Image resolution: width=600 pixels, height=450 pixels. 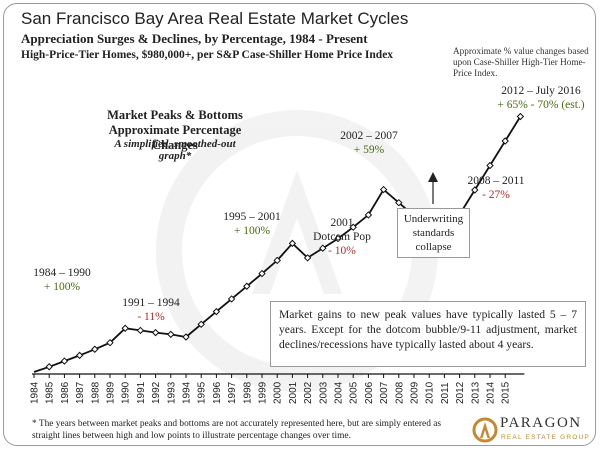 What do you see at coordinates (496, 181) in the screenshot?
I see `annotation-period: 2008 – 2011` at bounding box center [496, 181].